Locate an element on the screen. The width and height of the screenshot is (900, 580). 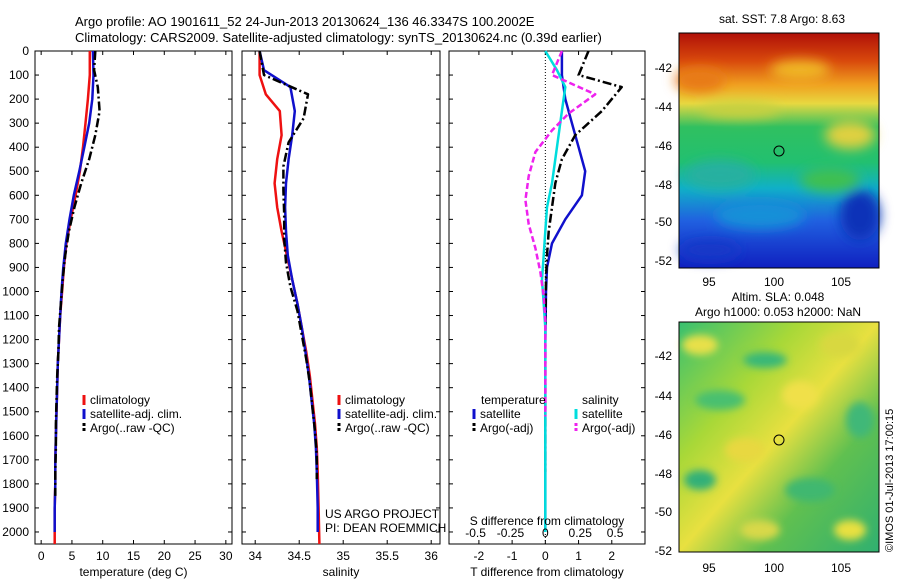
x-tick-label: 25 is located at coordinates (195, 556).